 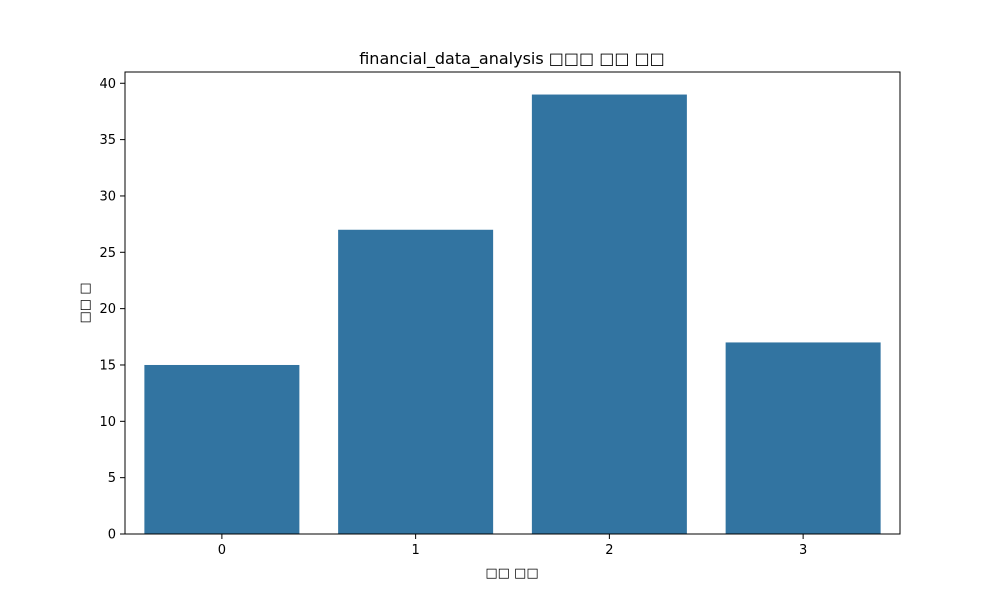 I want to click on y-tick-label: 5, so click(x=112, y=478).